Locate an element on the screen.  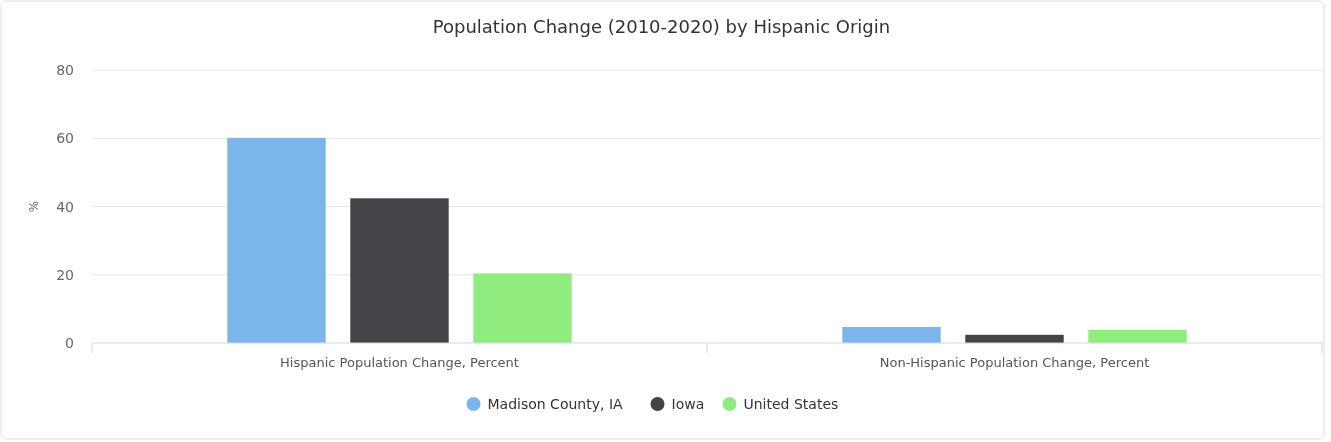
y-tick-label: 80 is located at coordinates (65, 70).